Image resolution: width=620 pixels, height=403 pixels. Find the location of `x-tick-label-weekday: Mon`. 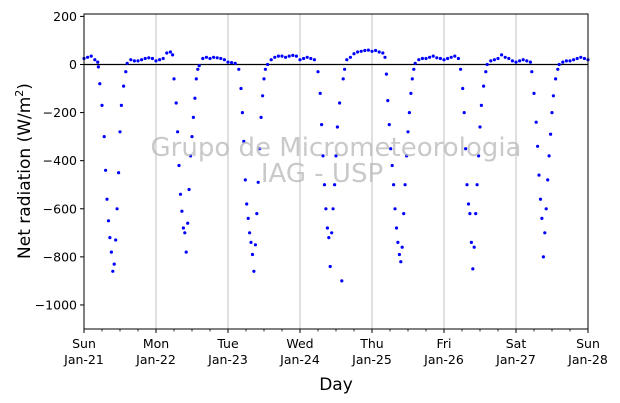

x-tick-label-weekday: Mon is located at coordinates (156, 343).